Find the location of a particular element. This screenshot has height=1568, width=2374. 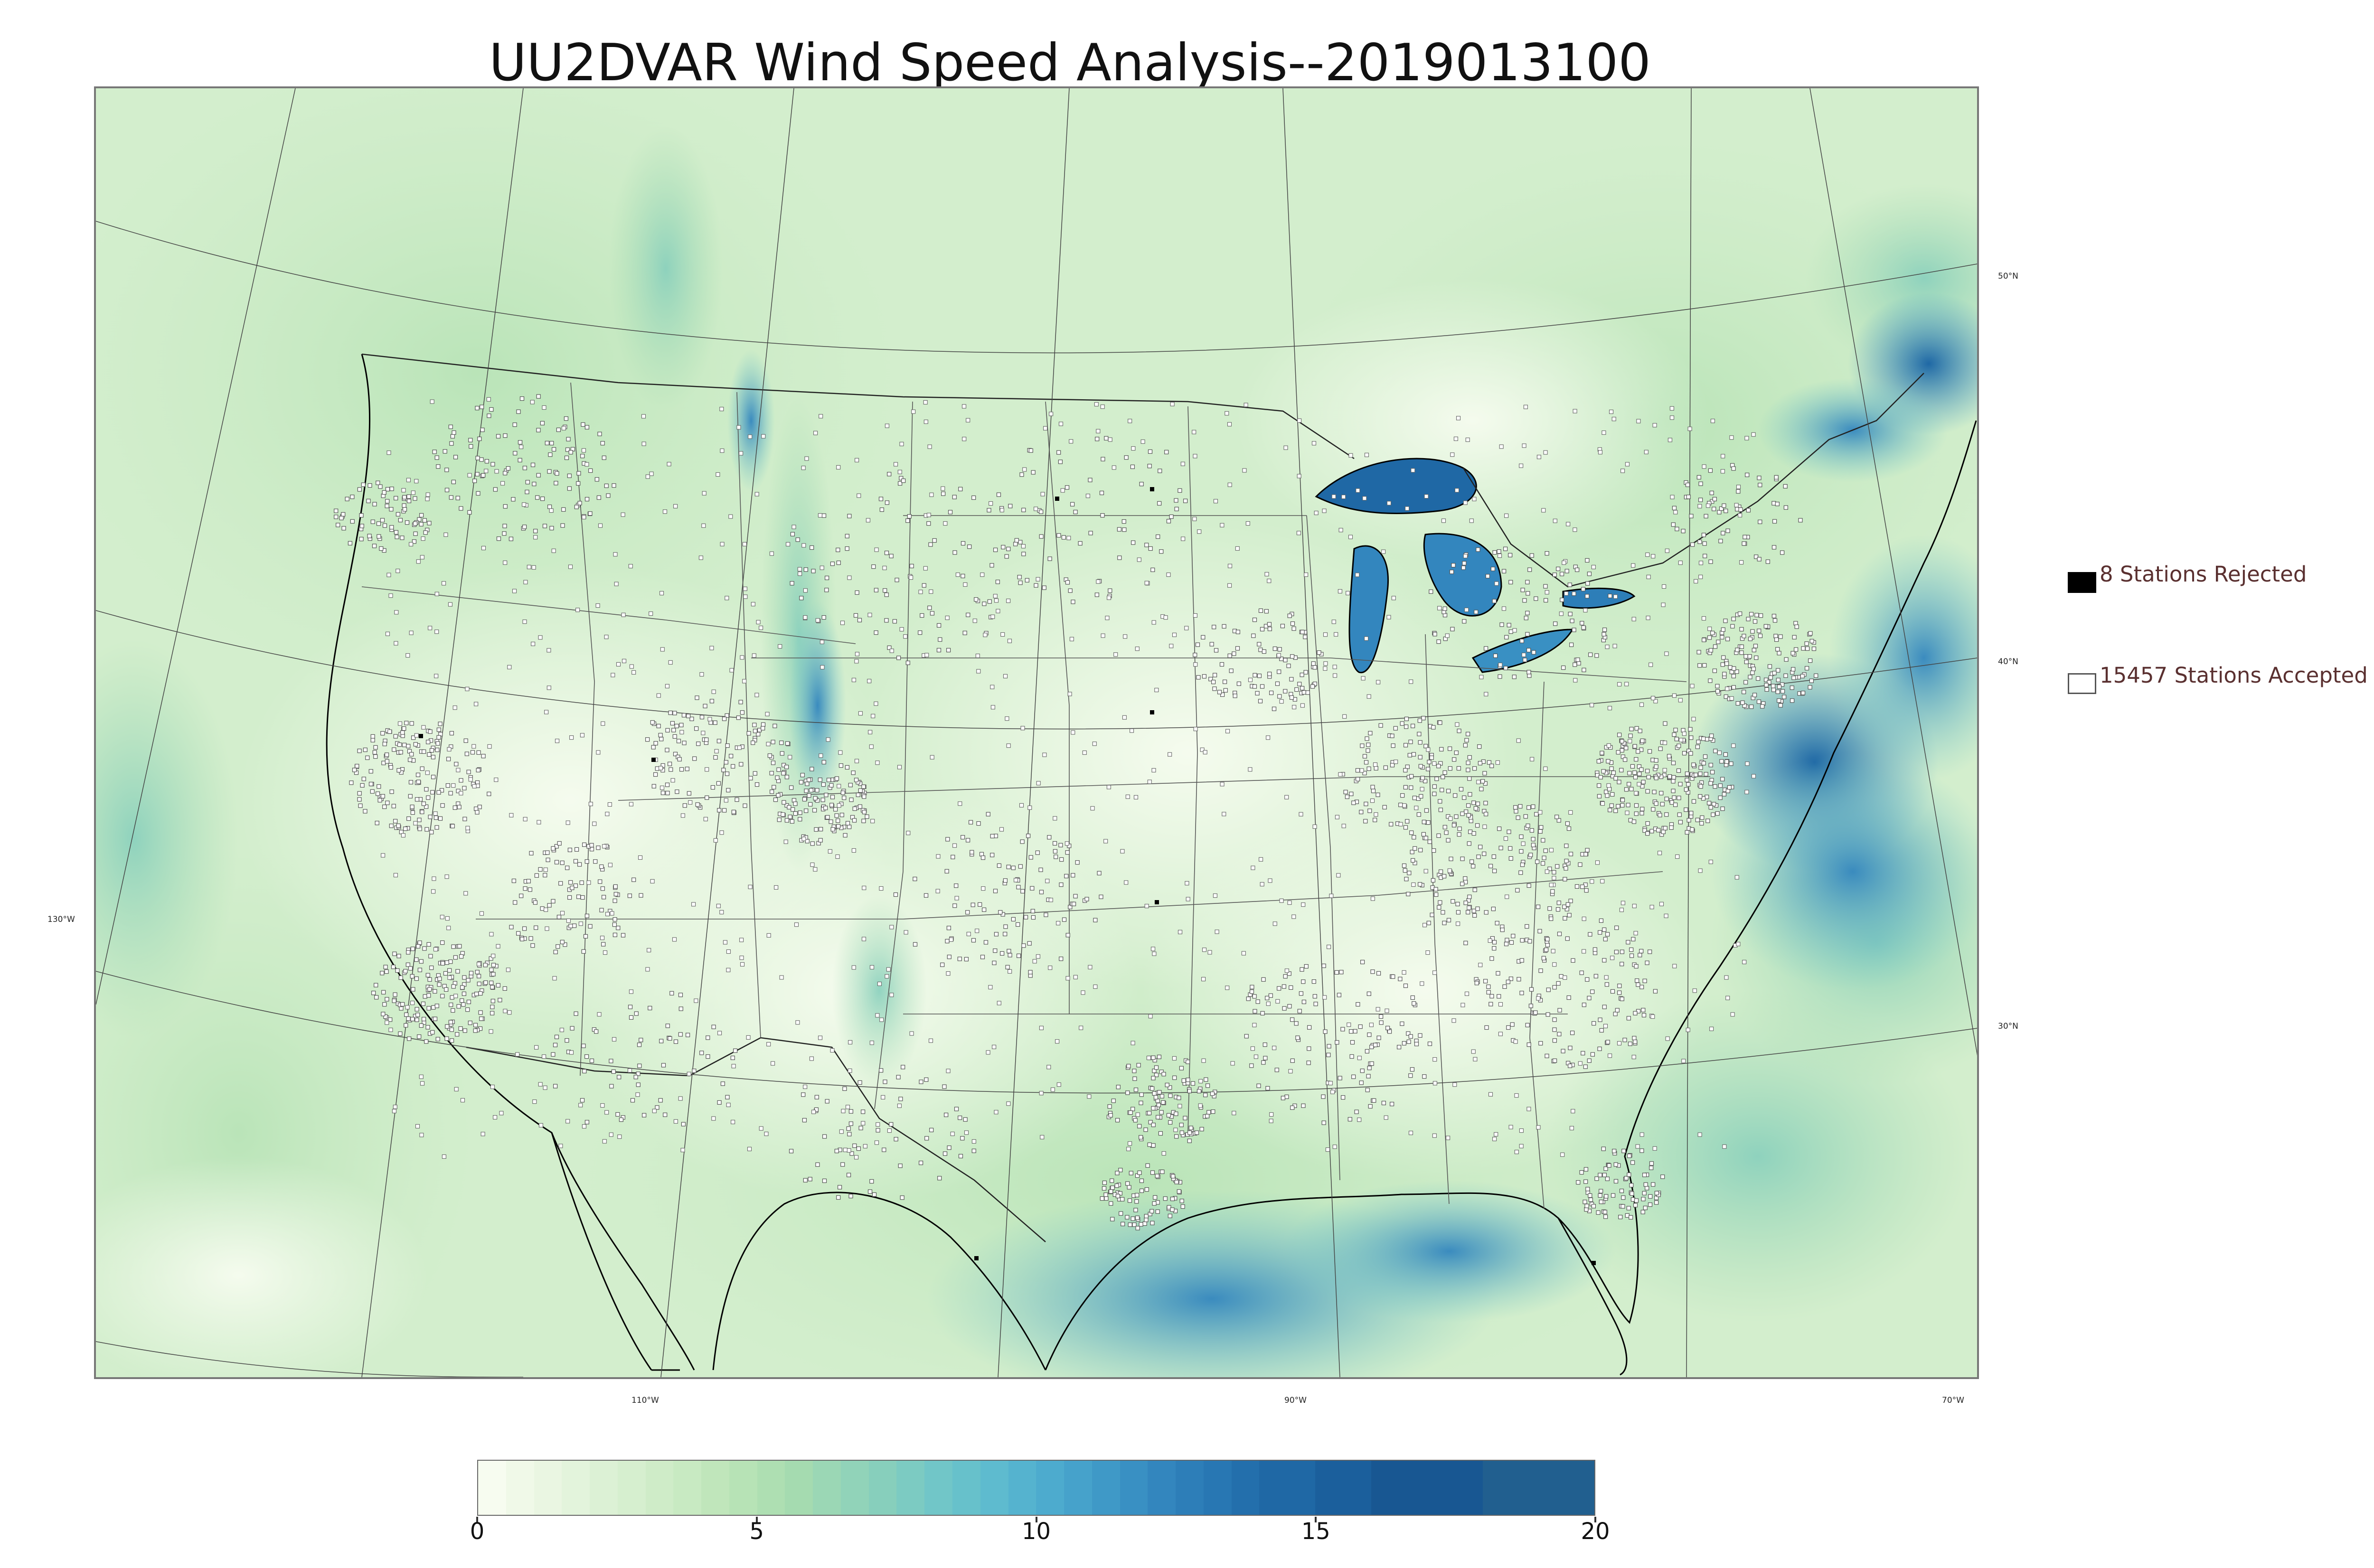

colorbar-segment is located at coordinates (1343, 1488).